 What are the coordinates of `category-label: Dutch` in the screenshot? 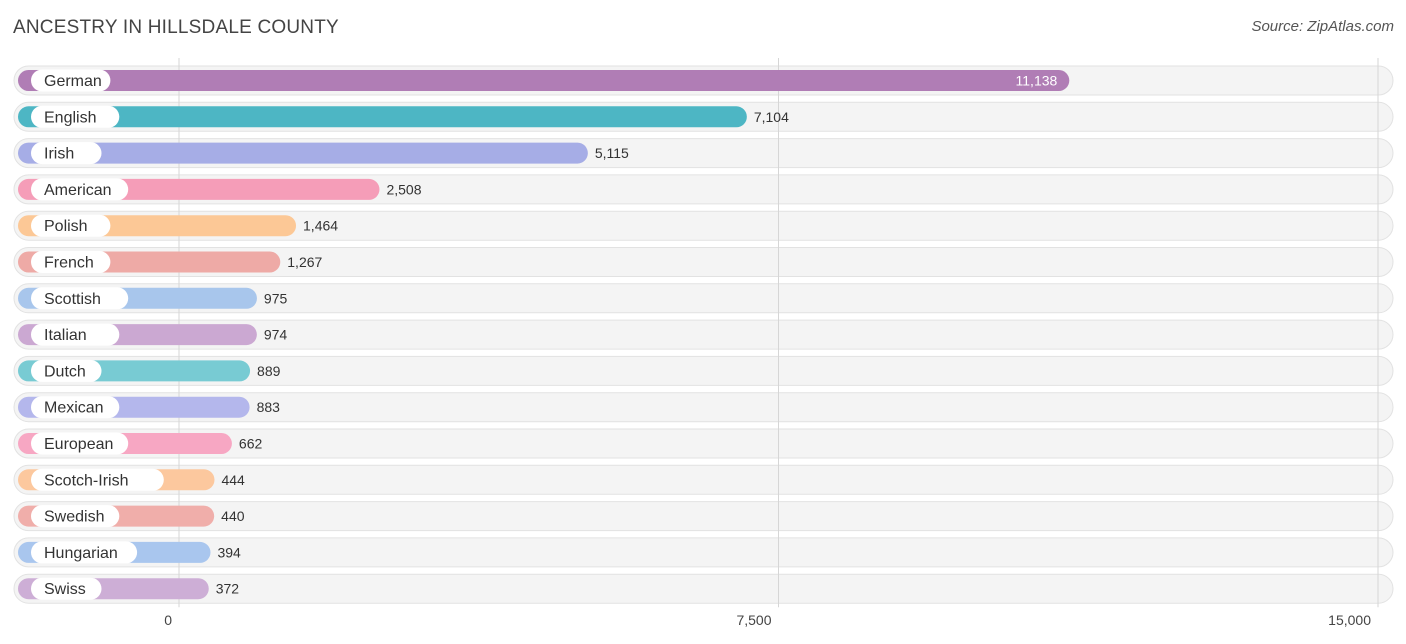 It's located at (65, 371).